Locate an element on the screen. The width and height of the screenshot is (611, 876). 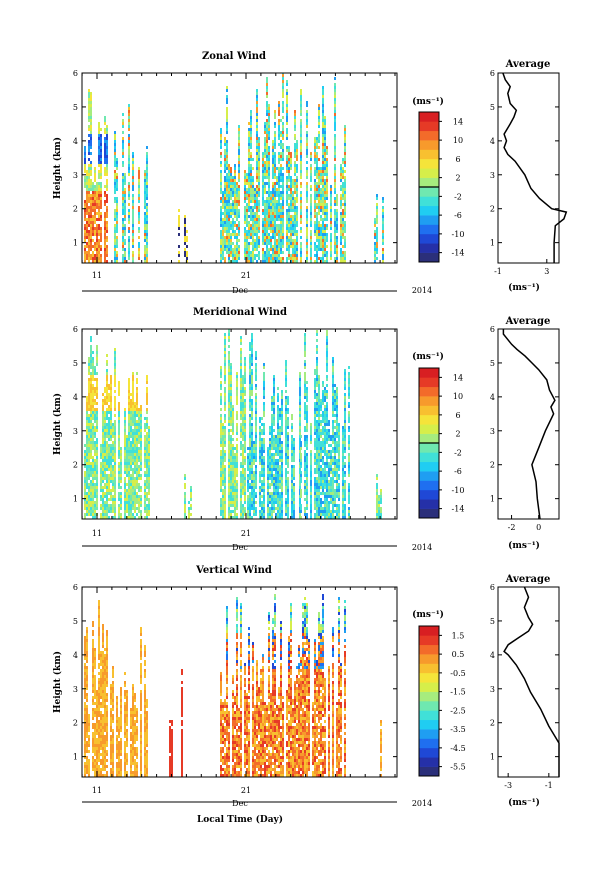
zonal-year: 2014 is located at coordinates (422, 290).